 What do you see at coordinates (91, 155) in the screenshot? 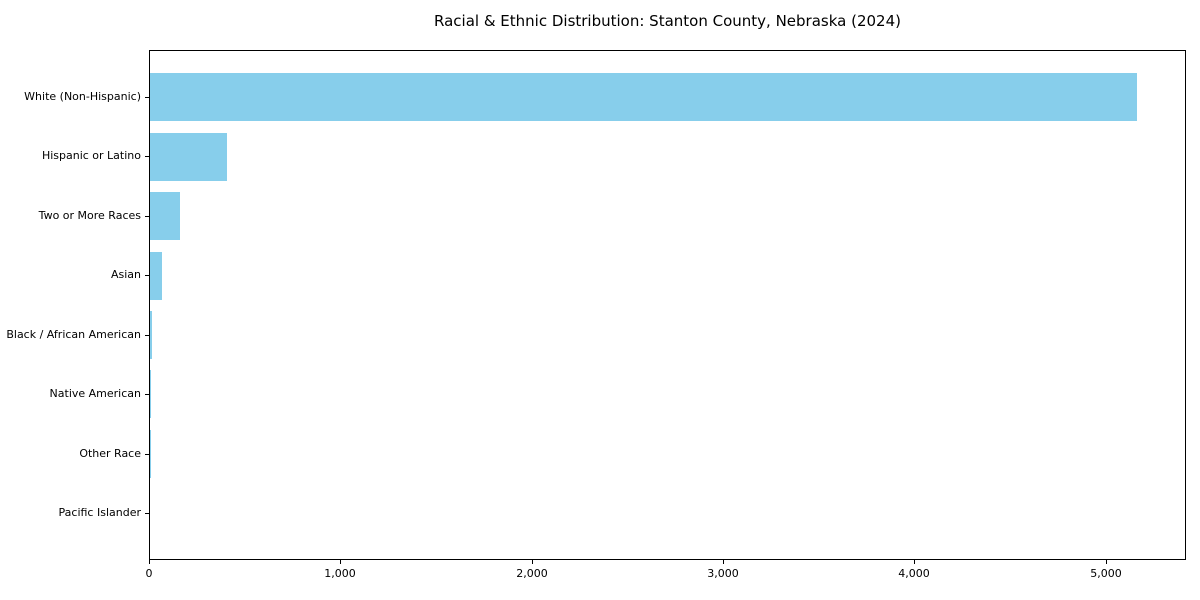
I see `y-tick-label: Hispanic or Latino` at bounding box center [91, 155].